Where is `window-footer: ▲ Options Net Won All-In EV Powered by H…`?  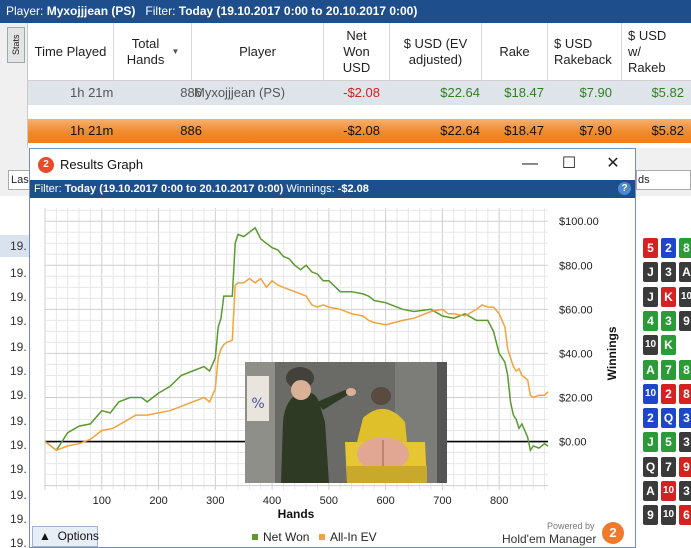
window-footer: ▲ Options Net Won All-In EV Powered by H… is located at coordinates (332, 534).